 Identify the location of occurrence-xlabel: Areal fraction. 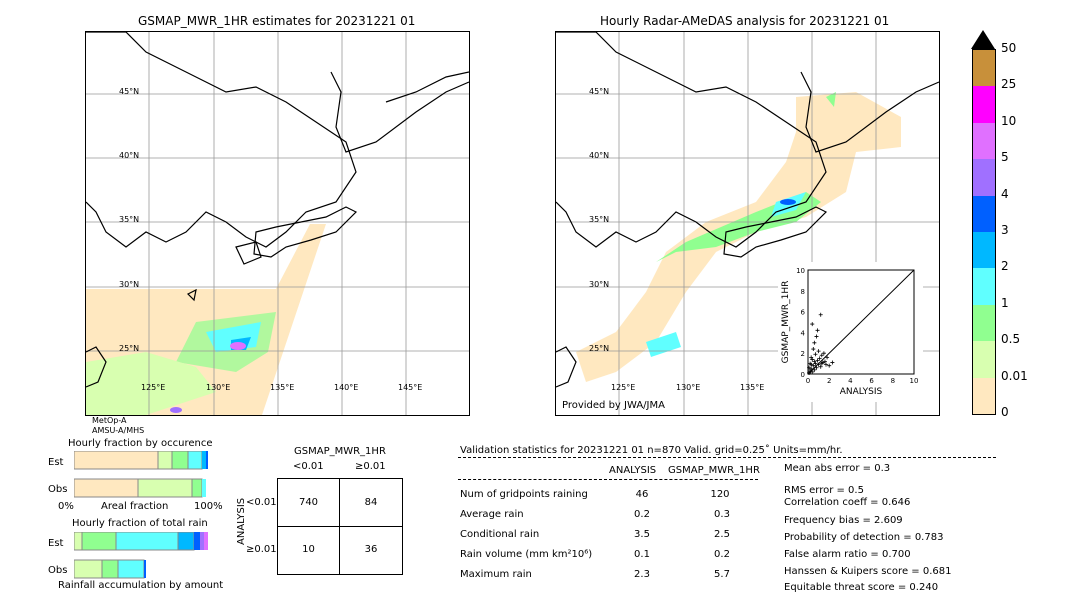
(135, 506).